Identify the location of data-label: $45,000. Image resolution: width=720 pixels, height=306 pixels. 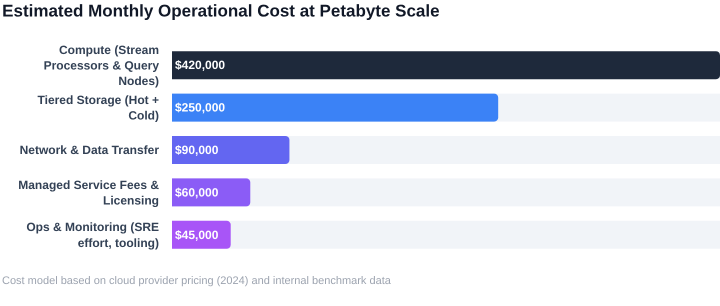
(197, 235).